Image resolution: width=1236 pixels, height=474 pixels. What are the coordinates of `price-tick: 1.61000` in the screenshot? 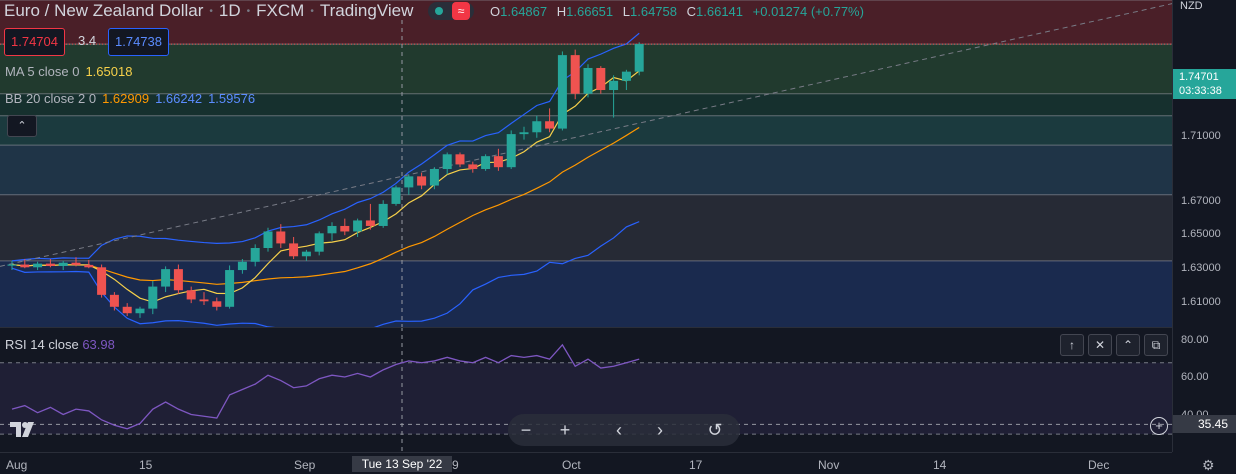 It's located at (1201, 302).